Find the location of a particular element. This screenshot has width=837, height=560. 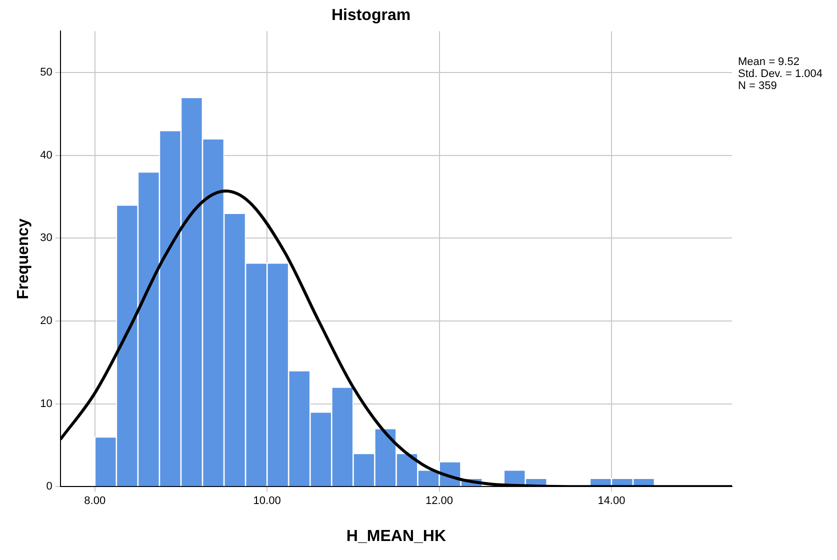

x-axis-title: H_MEAN_HK is located at coordinates (396, 536).